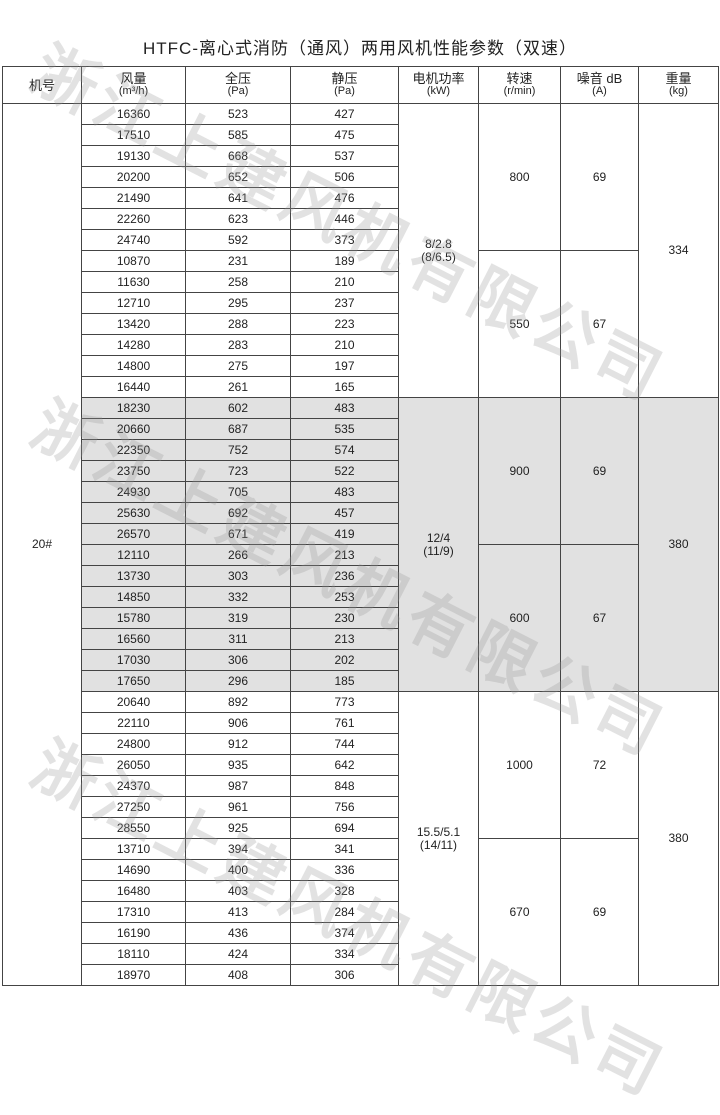  Describe the element at coordinates (133, 366) in the screenshot. I see `airflow-cell: 14800` at that location.